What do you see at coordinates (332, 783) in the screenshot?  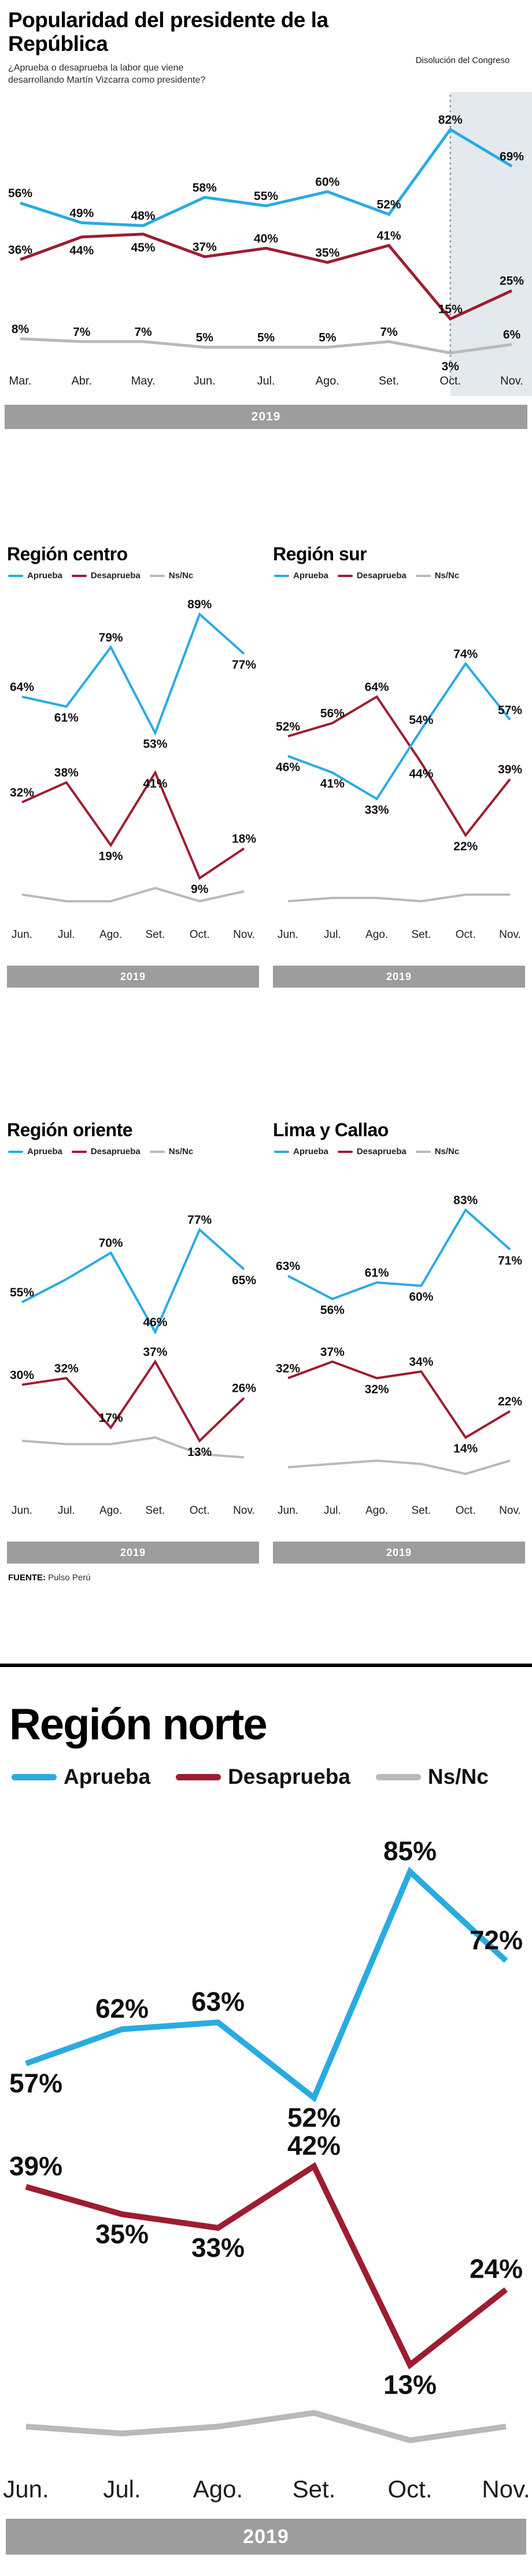 I see `value-label: 41%` at bounding box center [332, 783].